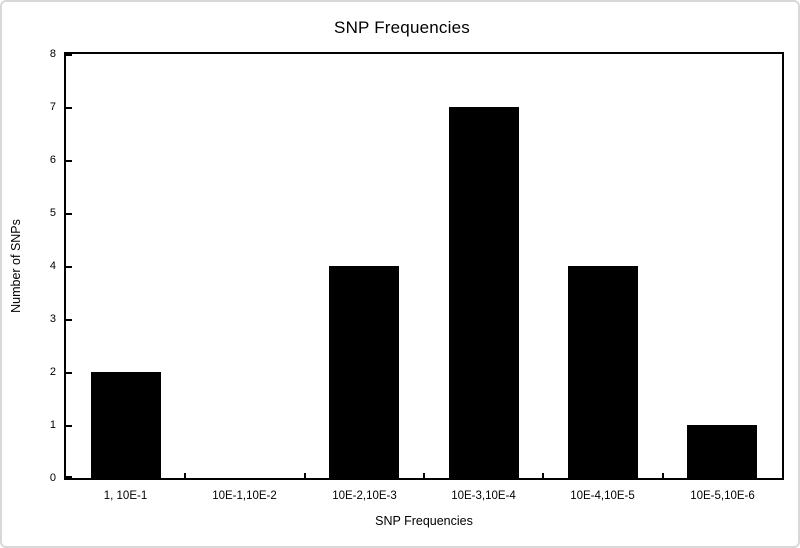 The width and height of the screenshot is (800, 548). I want to click on x-axis-title: SNP Frequencies, so click(424, 521).